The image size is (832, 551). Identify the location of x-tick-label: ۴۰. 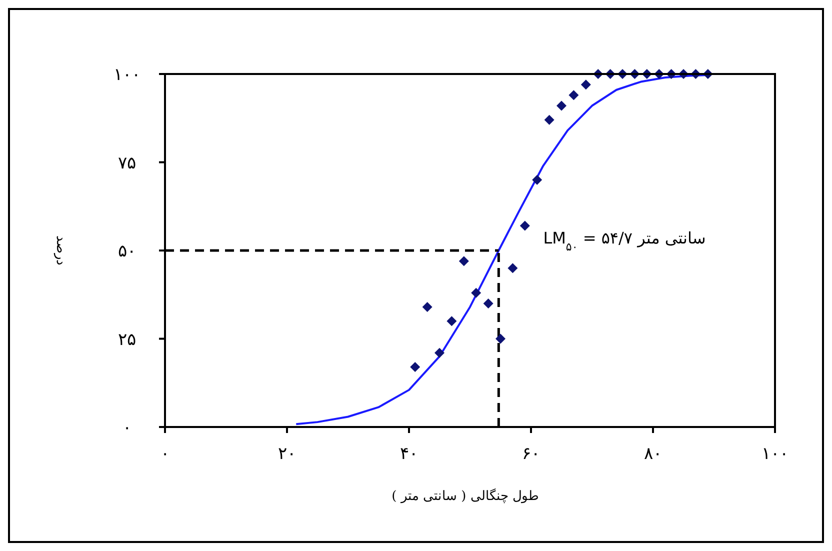
(409, 454).